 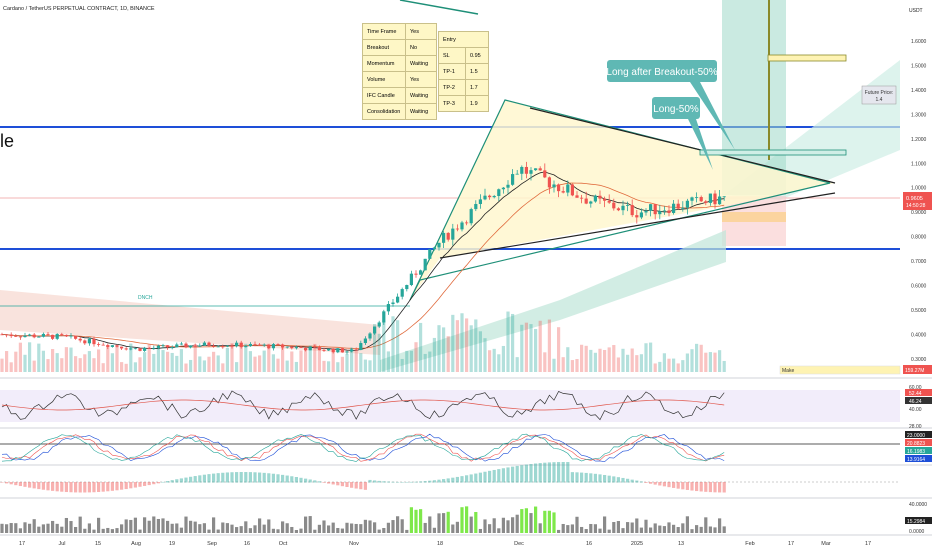 What do you see at coordinates (773, 152) in the screenshot?
I see `breakout-box` at bounding box center [773, 152].